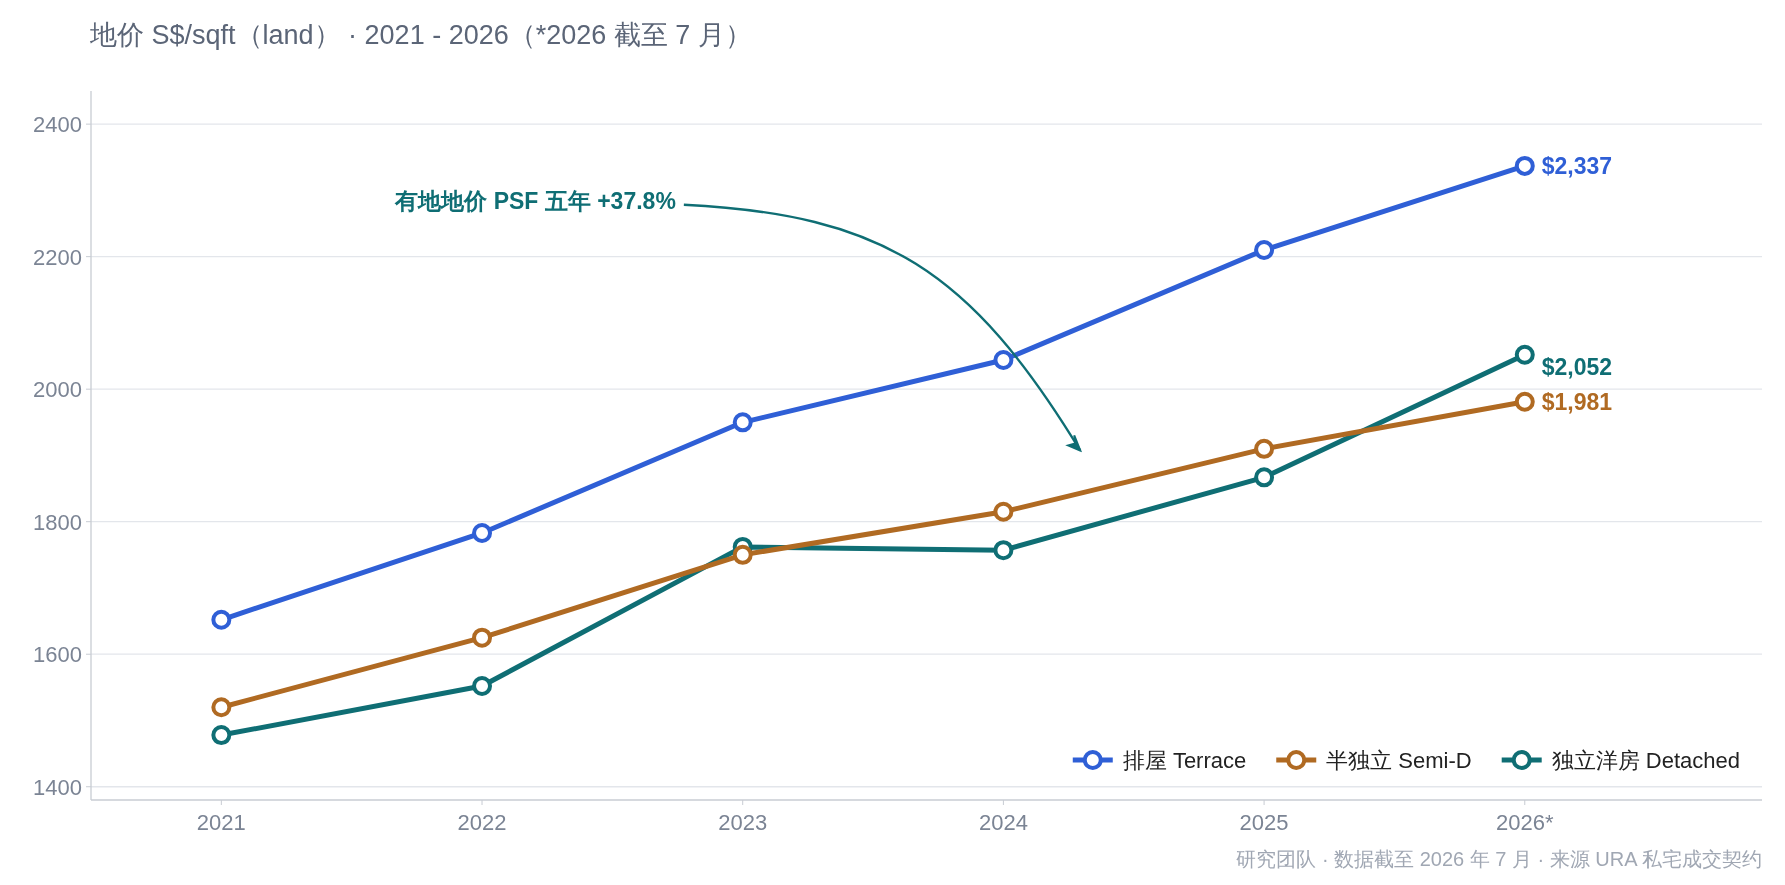 The image size is (1785, 885). What do you see at coordinates (1264, 822) in the screenshot?
I see `x-tick-label: 2025` at bounding box center [1264, 822].